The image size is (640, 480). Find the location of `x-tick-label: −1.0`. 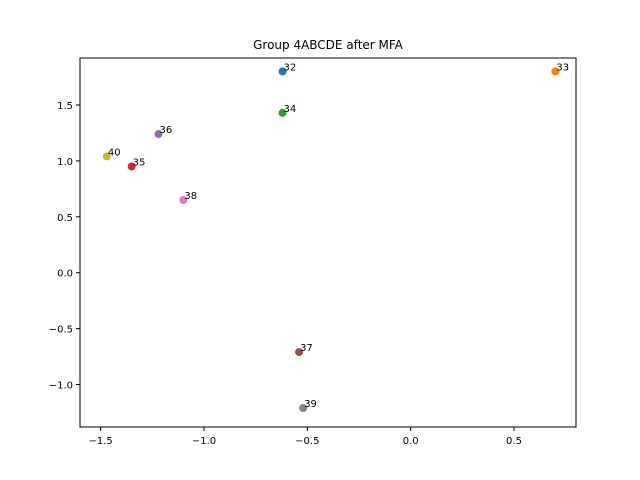

x-tick-label: −1.0 is located at coordinates (204, 441).